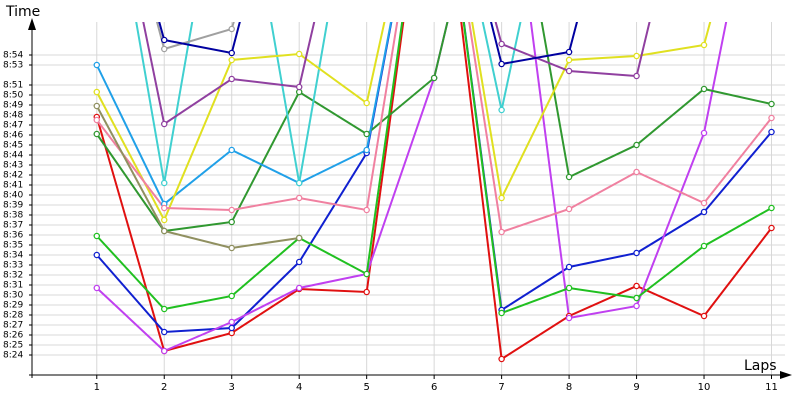 The height and width of the screenshot is (400, 800). Describe the element at coordinates (13, 206) in the screenshot. I see `y-tick-label: 8:39` at that location.